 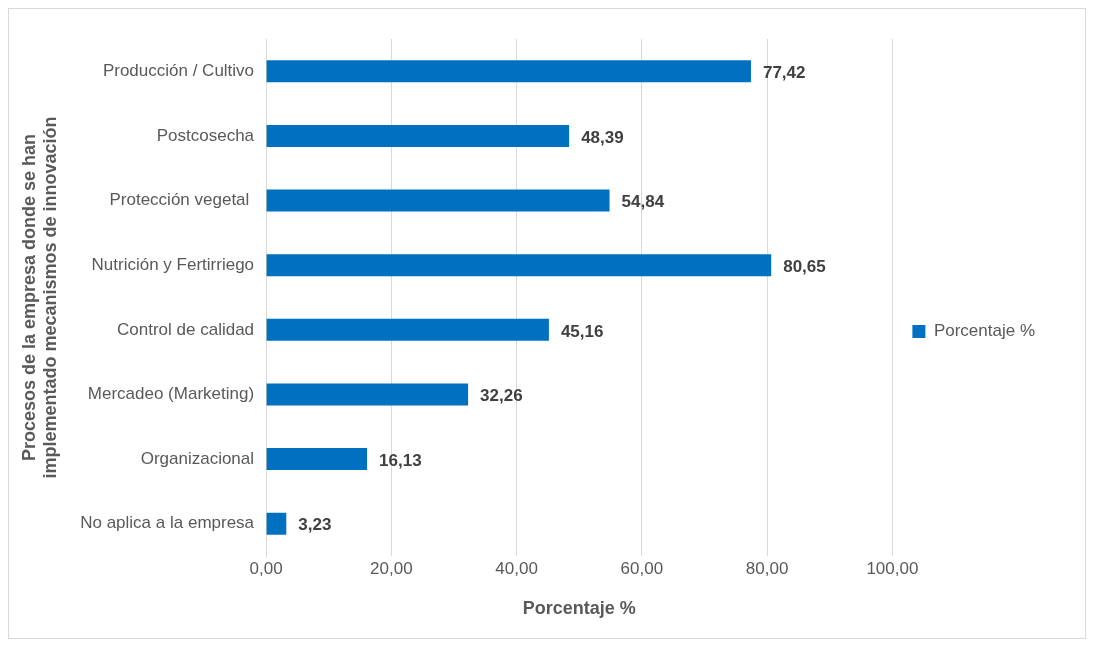 What do you see at coordinates (39, 297) in the screenshot?
I see `y-axis-title: Procesos de la empresa donde se han implementado mecanismos de innovación` at bounding box center [39, 297].